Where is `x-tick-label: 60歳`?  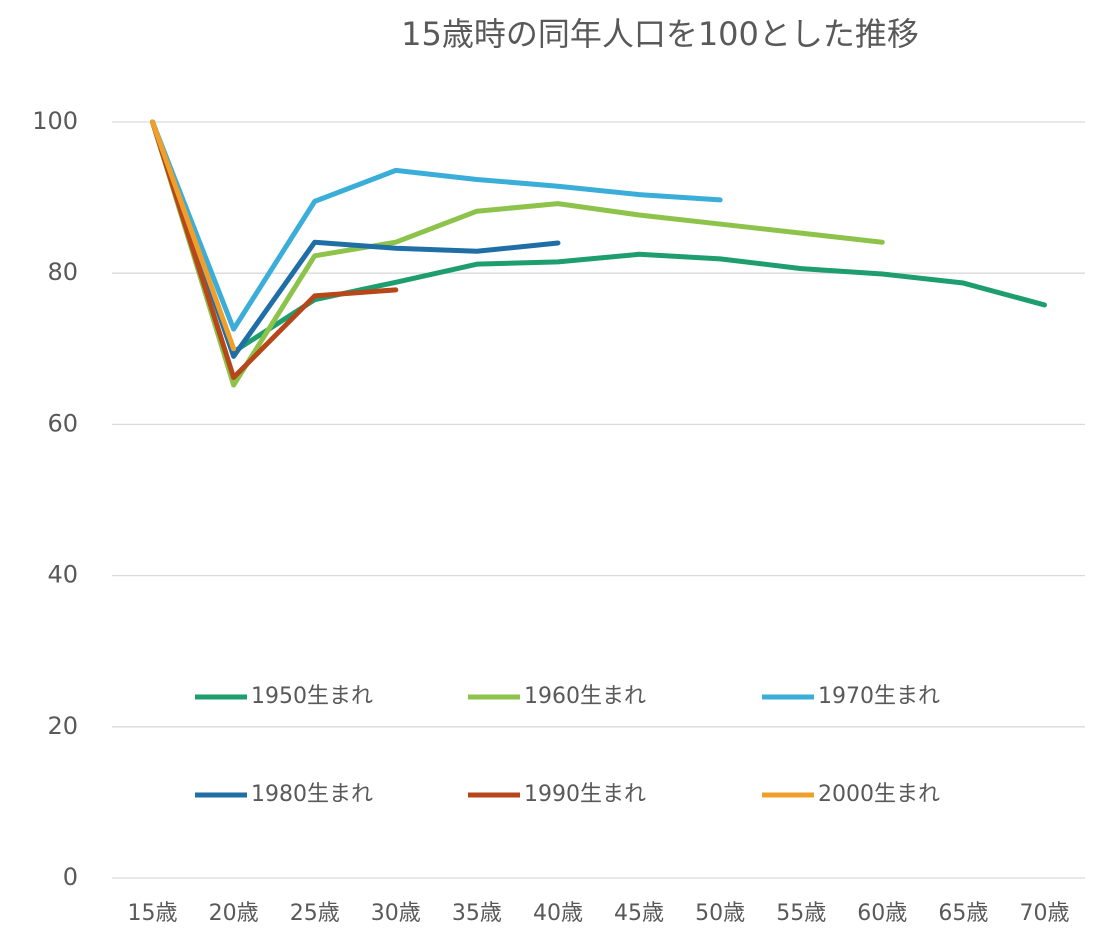
x-tick-label: 60歳 is located at coordinates (882, 913).